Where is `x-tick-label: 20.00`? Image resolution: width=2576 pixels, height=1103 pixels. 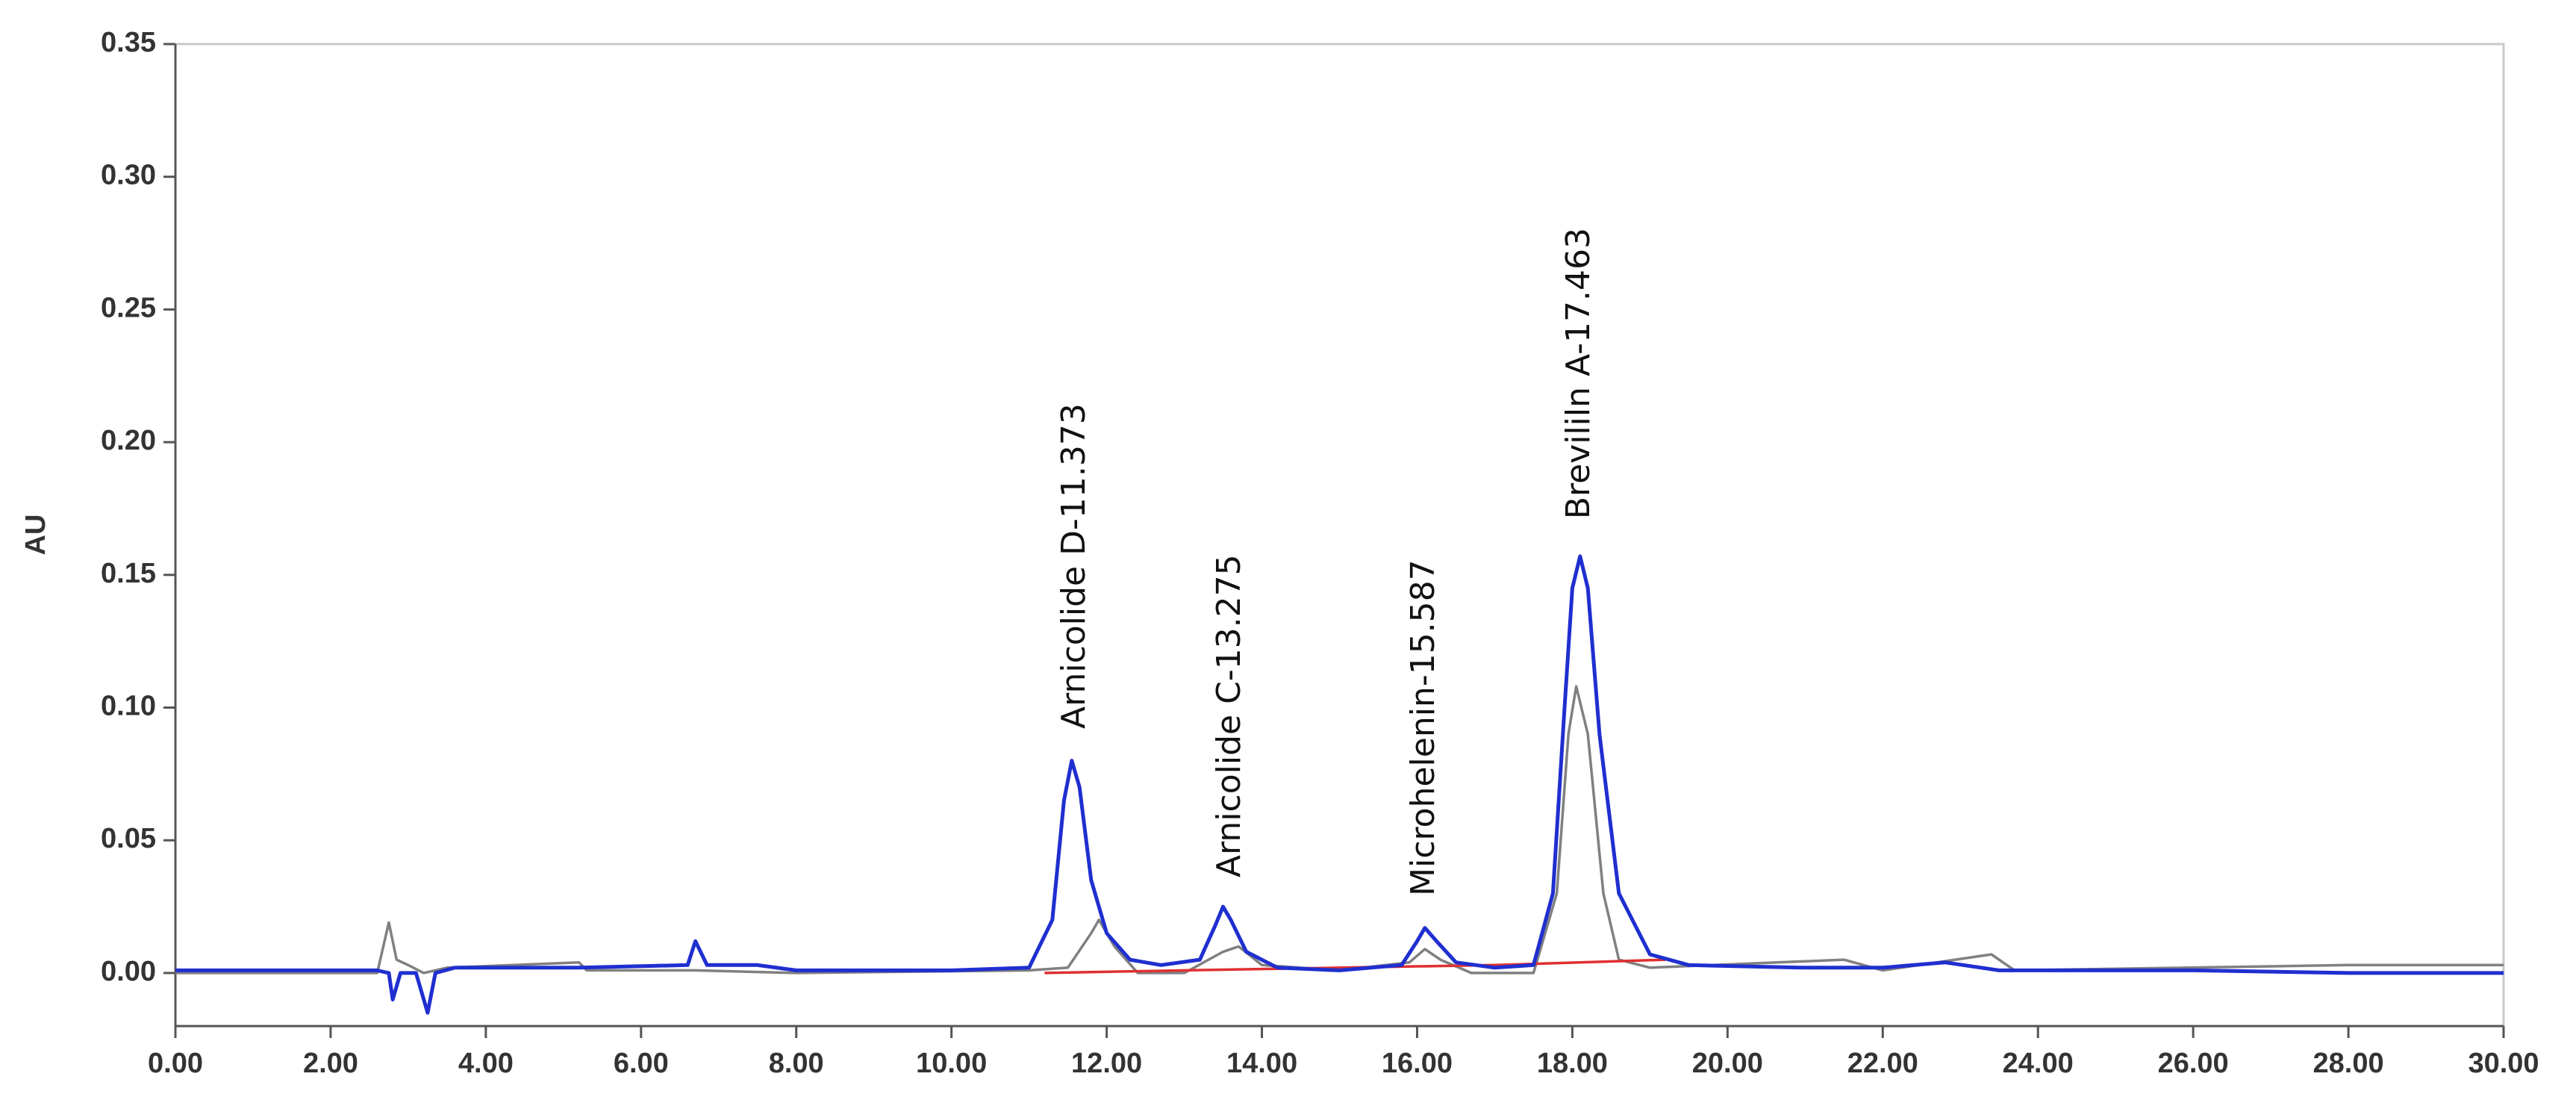 x-tick-label: 20.00 is located at coordinates (1727, 1063).